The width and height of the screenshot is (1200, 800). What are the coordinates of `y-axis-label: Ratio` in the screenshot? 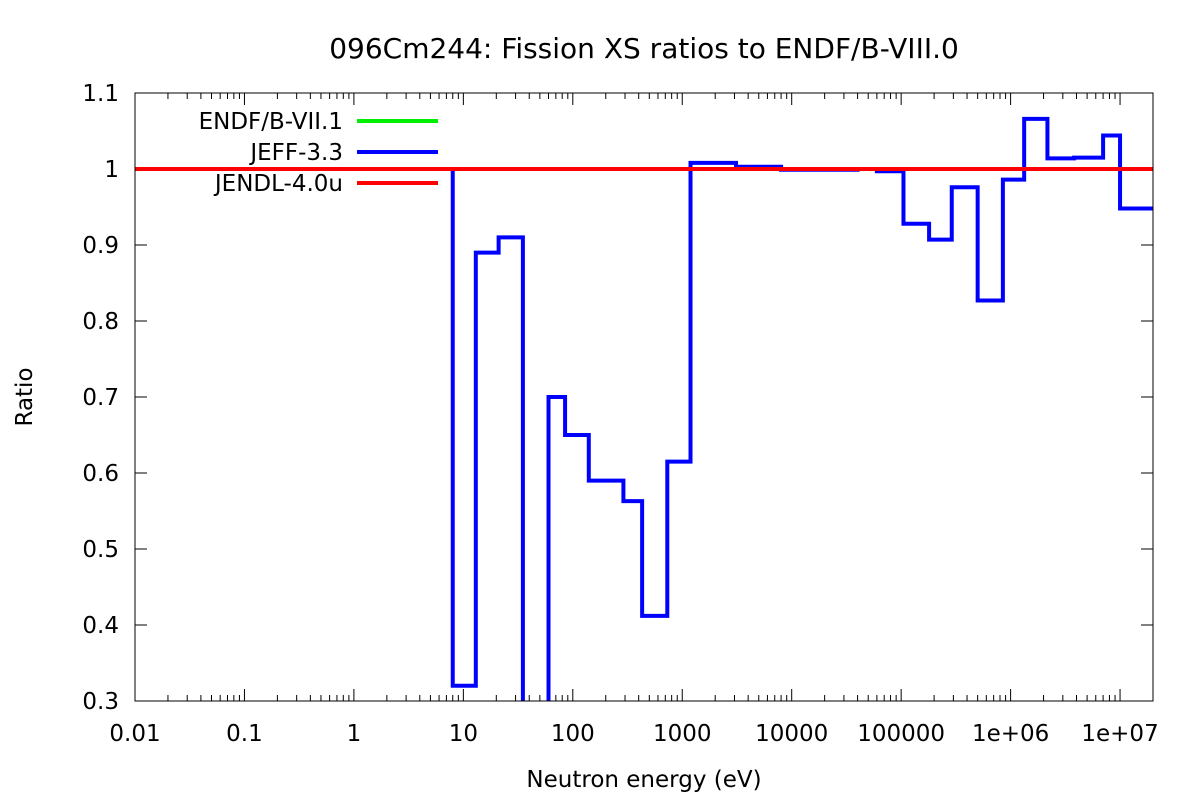 It's located at (25, 396).